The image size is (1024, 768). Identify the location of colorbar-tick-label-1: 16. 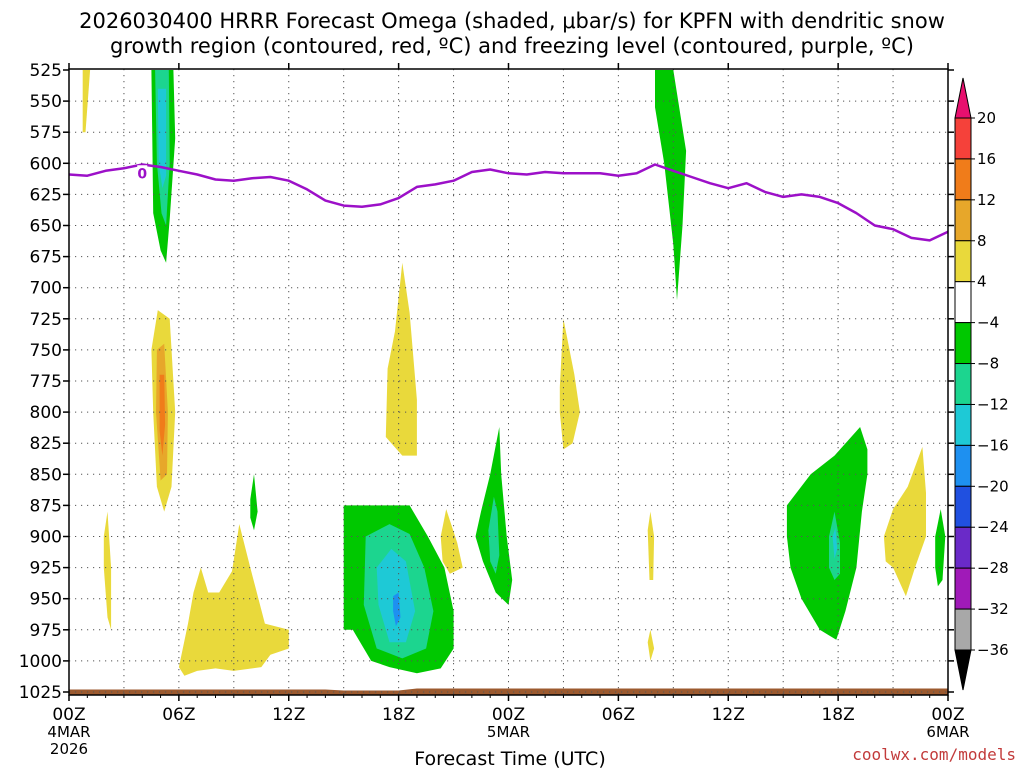
(986, 159).